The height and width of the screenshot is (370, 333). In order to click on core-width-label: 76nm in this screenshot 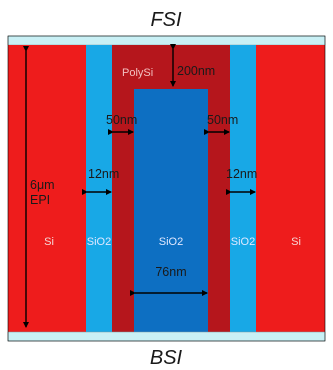, I will do `click(170, 272)`.